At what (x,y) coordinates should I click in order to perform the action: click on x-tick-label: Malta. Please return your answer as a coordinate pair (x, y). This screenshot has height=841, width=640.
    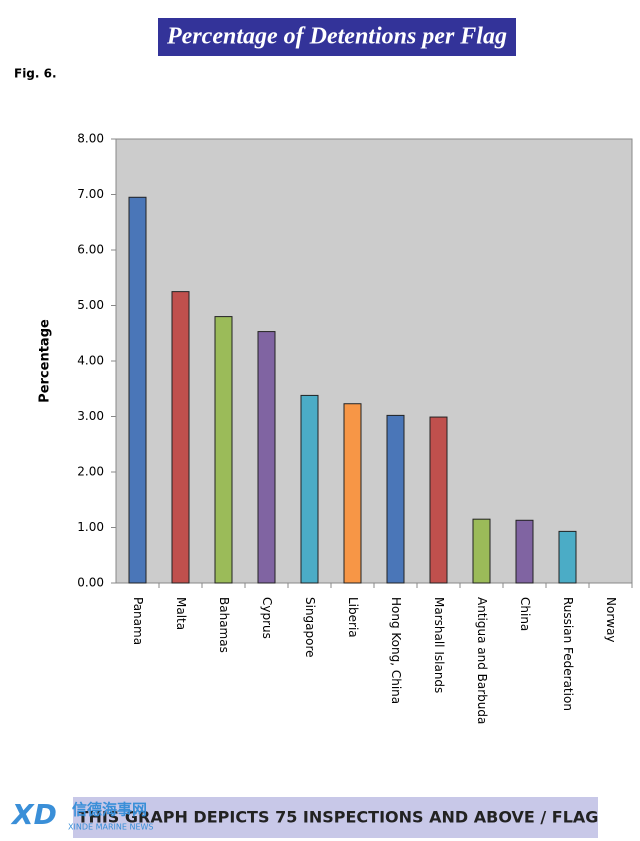
    Looking at the image, I should click on (181, 613).